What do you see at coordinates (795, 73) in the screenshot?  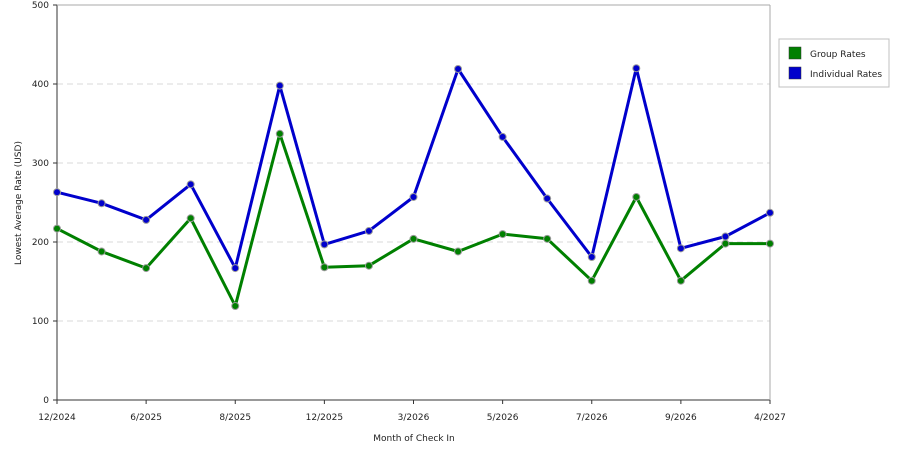 I see `legend-swatch-individual-rates` at bounding box center [795, 73].